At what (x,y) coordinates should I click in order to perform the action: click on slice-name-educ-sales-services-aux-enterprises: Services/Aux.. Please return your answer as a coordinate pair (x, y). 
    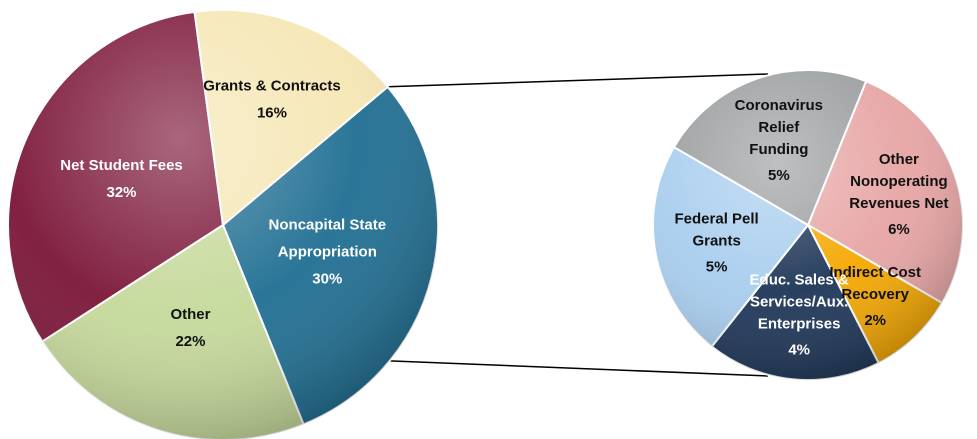
    Looking at the image, I should click on (799, 302).